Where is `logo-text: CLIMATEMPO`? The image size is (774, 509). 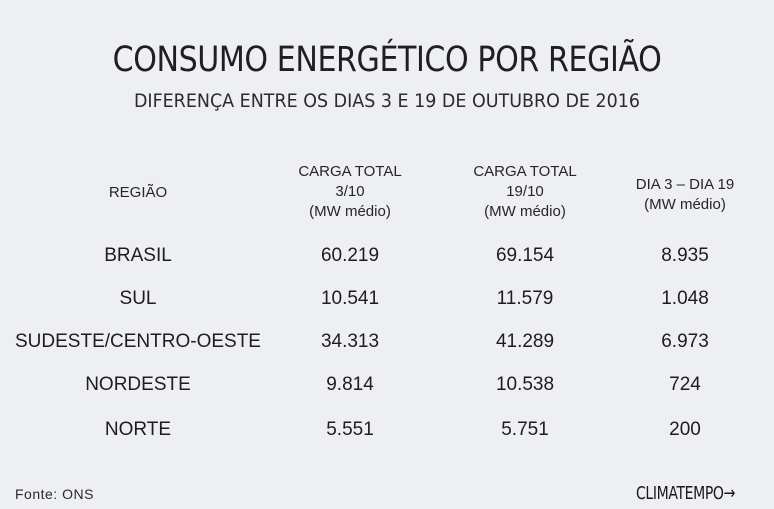
logo-text: CLIMATEMPO is located at coordinates (680, 493).